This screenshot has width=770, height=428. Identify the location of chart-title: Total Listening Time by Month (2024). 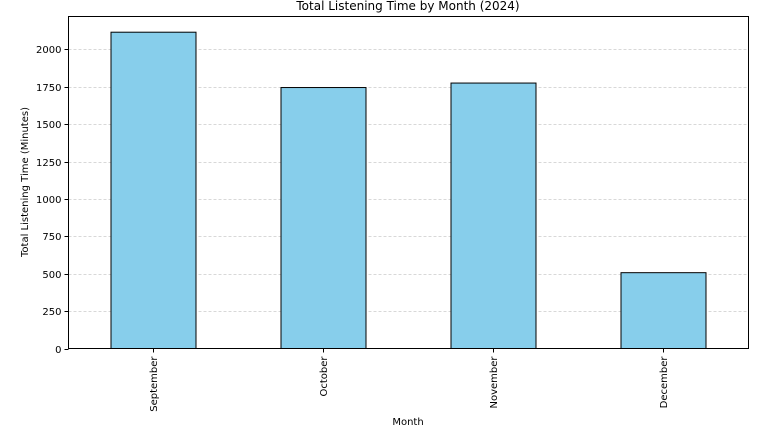
(407, 6).